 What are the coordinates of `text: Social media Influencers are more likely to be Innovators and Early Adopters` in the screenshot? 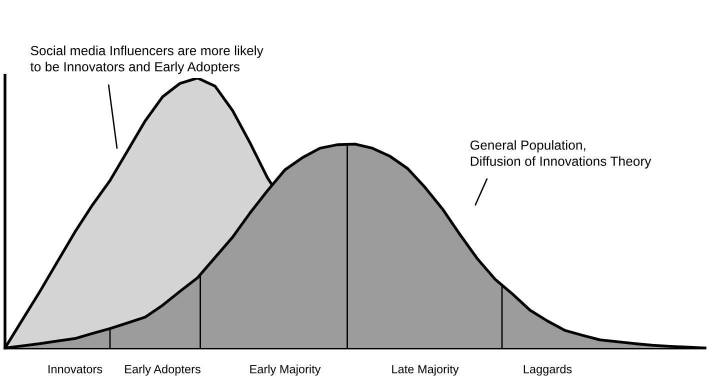 It's located at (147, 60).